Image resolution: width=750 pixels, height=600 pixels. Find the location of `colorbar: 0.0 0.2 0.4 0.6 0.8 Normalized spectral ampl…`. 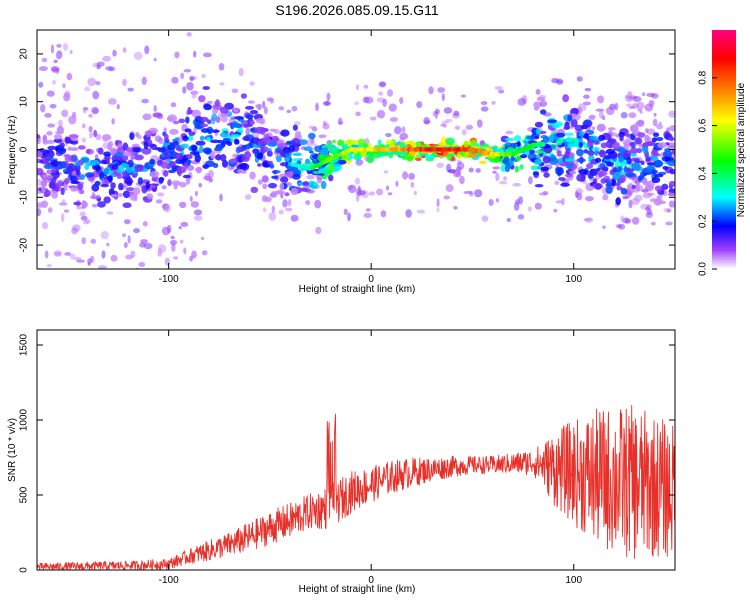

colorbar: 0.0 0.2 0.4 0.6 0.8 Normalized spectral ampl… is located at coordinates (722, 153).